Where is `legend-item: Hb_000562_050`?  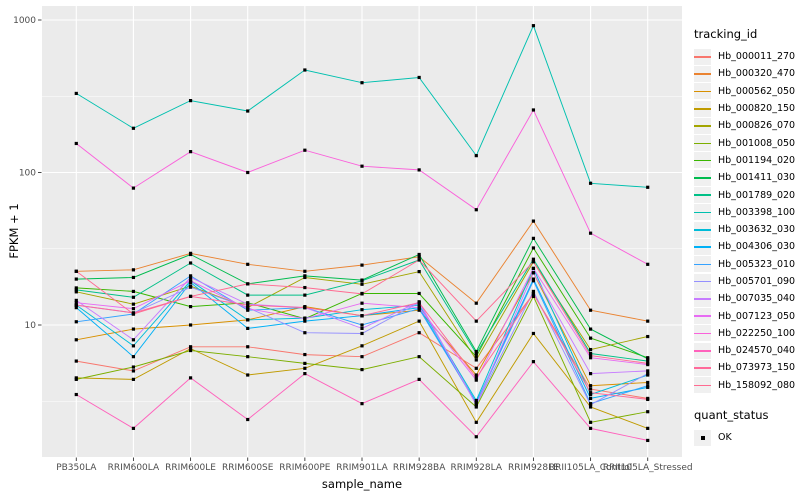
legend-item: Hb_000562_050 is located at coordinates (744, 91).